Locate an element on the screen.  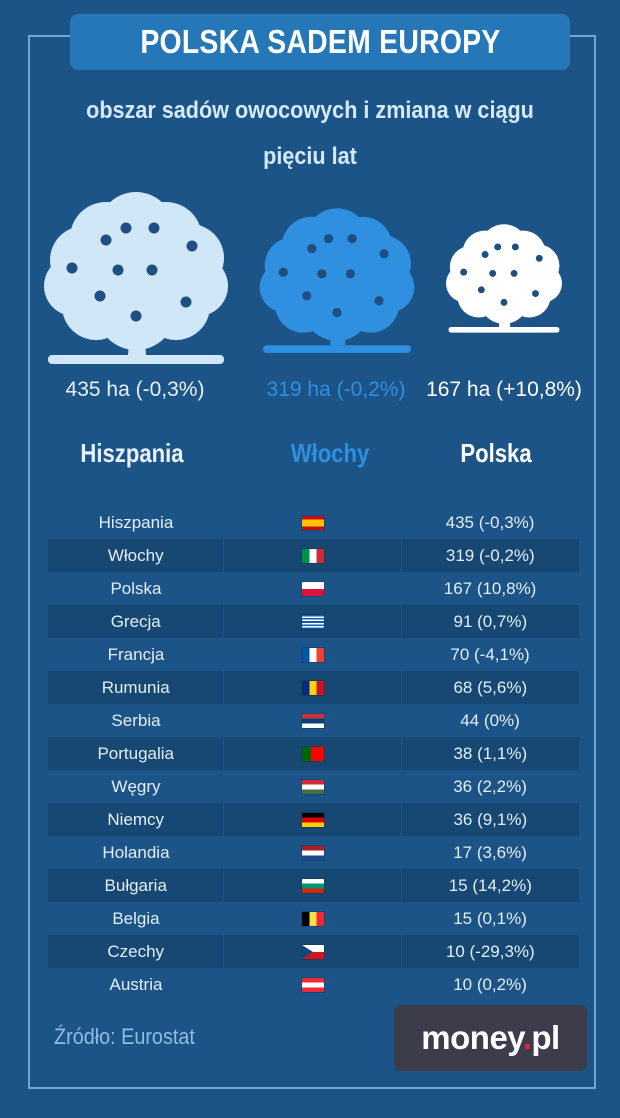
table-row: Holandia 17 (3,6%) is located at coordinates (313, 852).